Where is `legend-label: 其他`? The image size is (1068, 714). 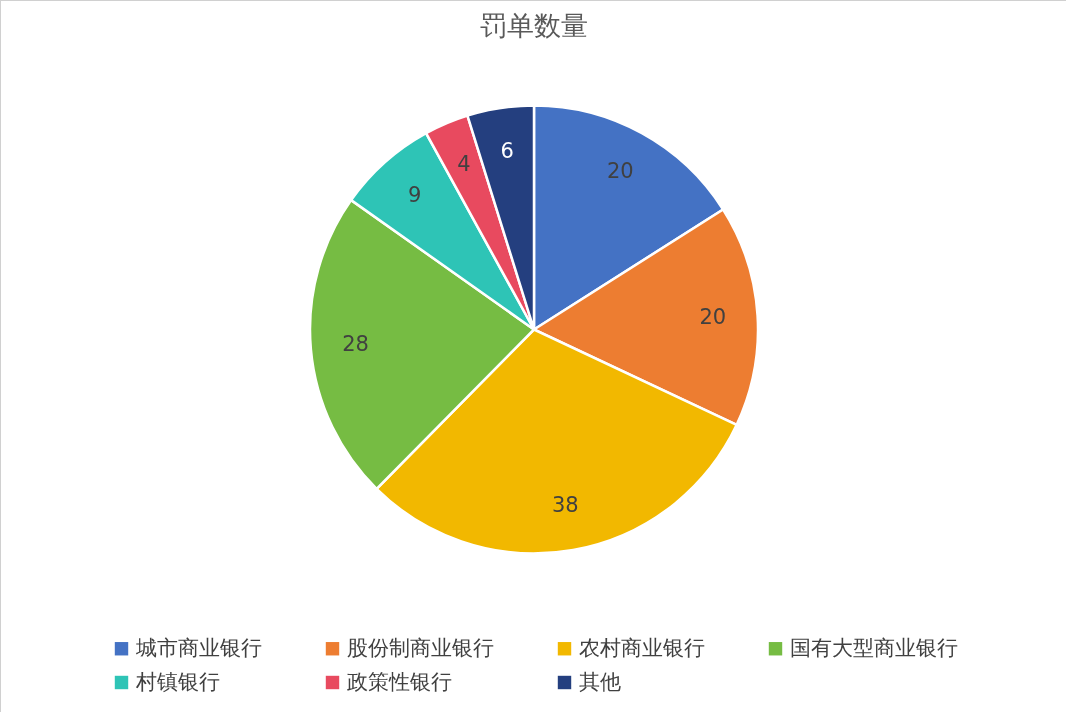 legend-label: 其他 is located at coordinates (600, 681).